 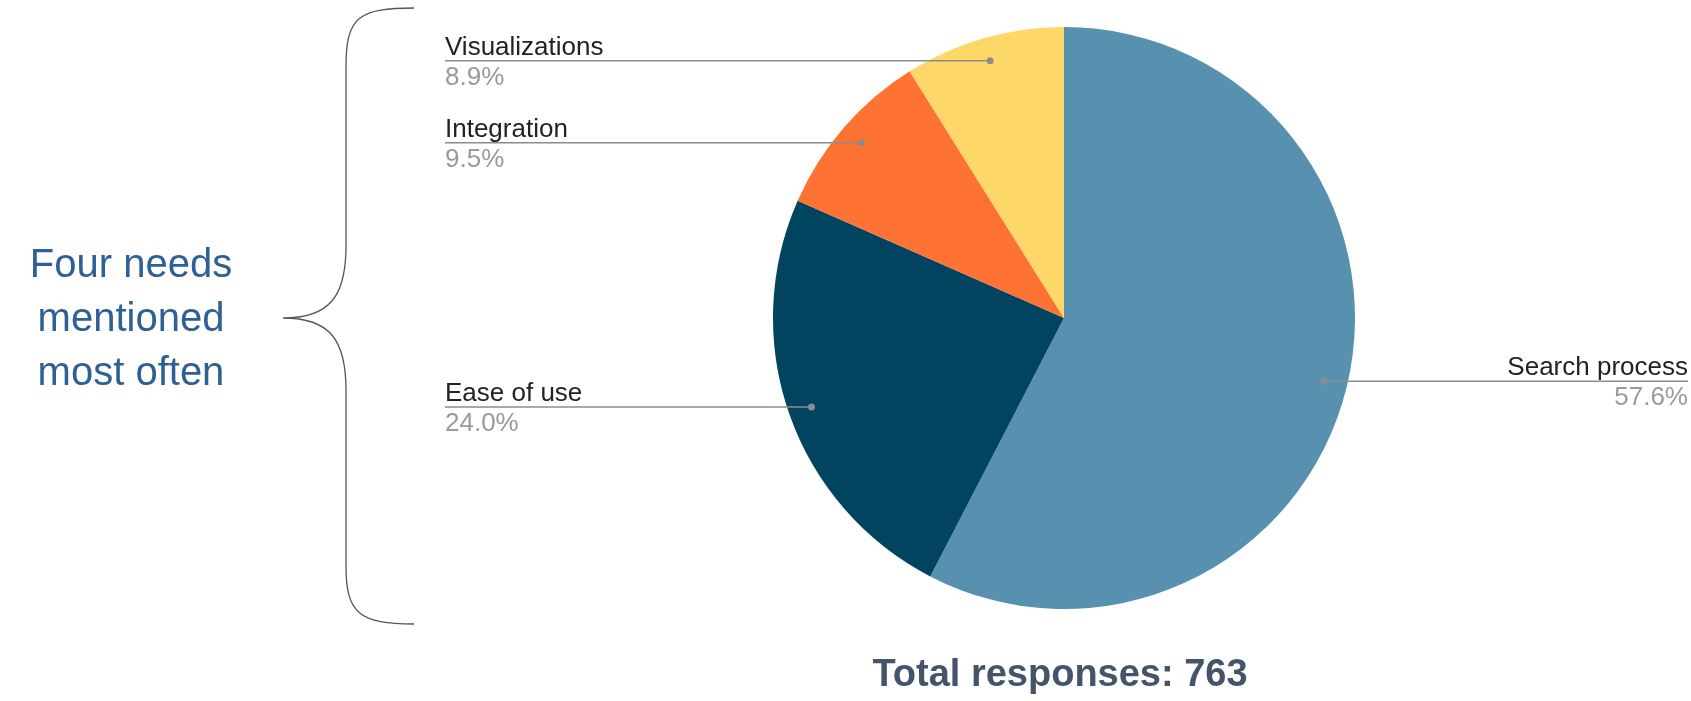 What do you see at coordinates (524, 45) in the screenshot?
I see `slice-label: Visualizations` at bounding box center [524, 45].